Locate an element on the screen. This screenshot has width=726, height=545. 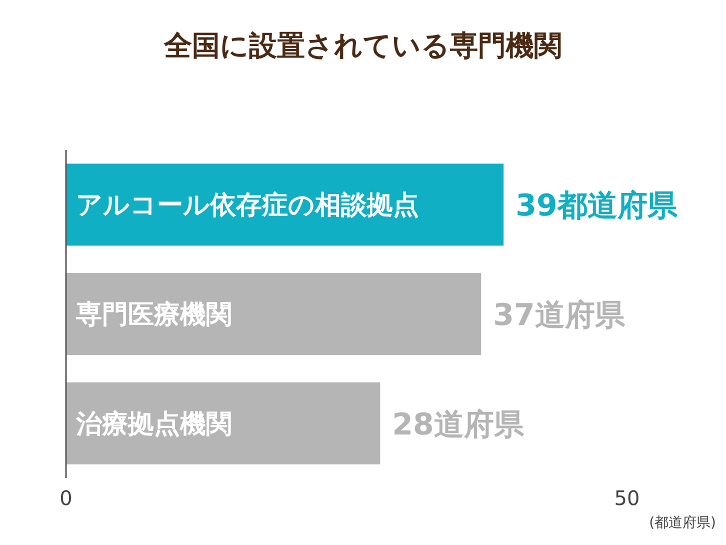
chart-title: 全国に設置されている専門機関 is located at coordinates (362, 45).